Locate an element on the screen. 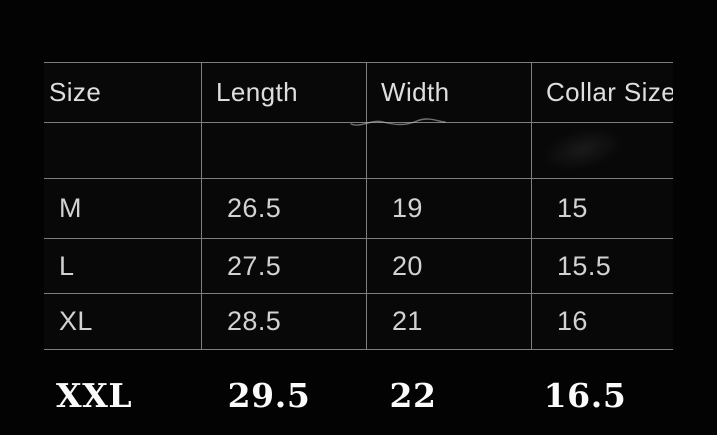  table-row-xxl-width: 22 is located at coordinates (413, 395).